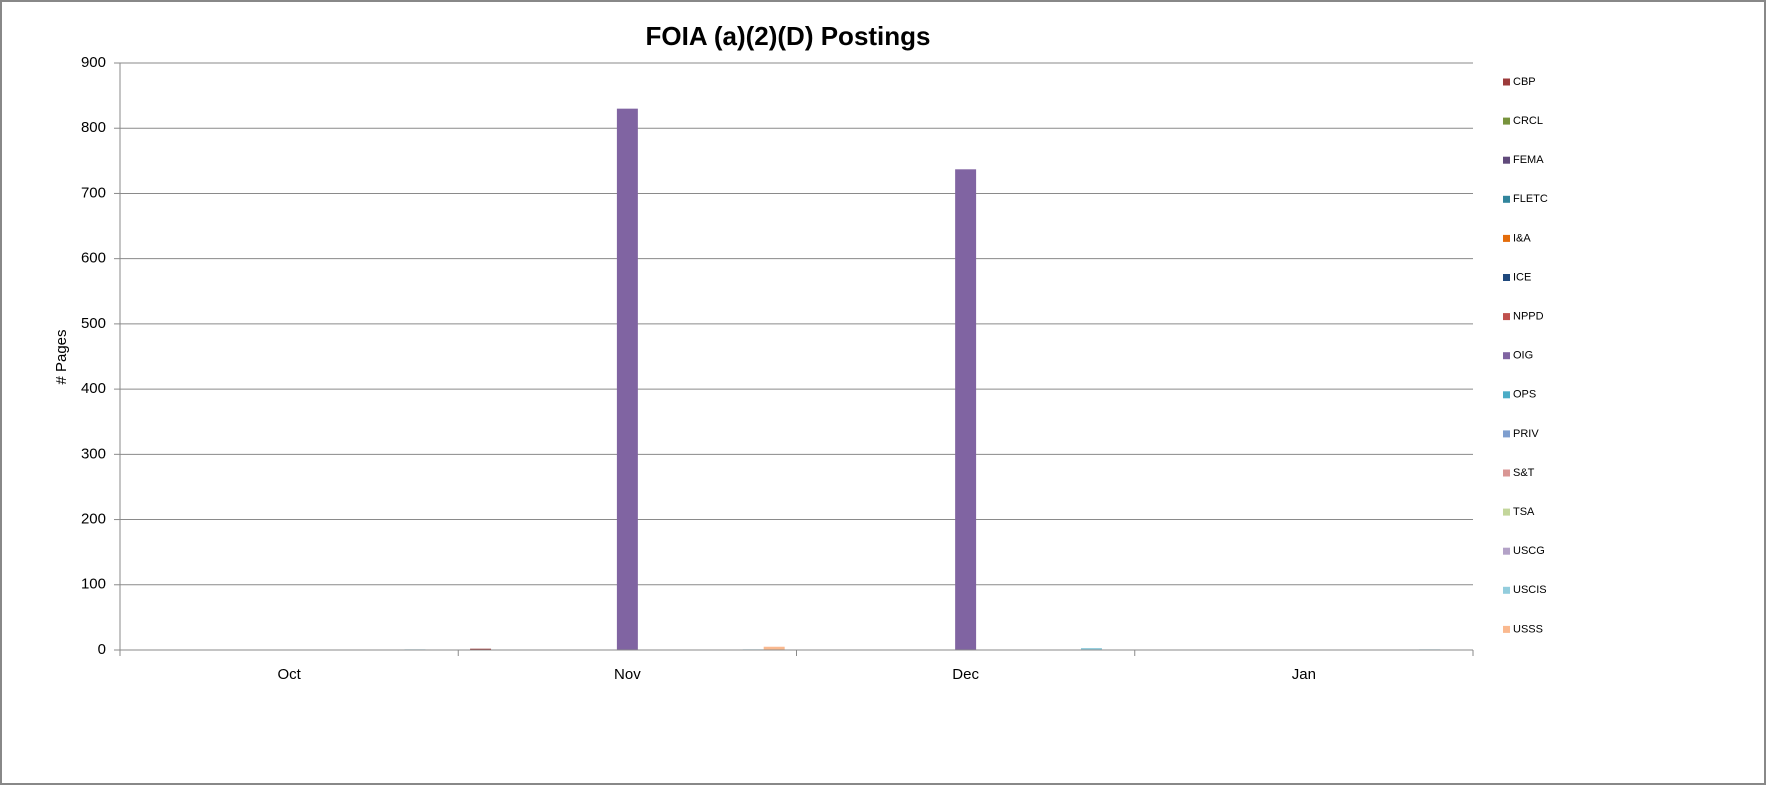 Image resolution: width=1766 pixels, height=785 pixels. I want to click on legend-label: I&A, so click(1522, 238).